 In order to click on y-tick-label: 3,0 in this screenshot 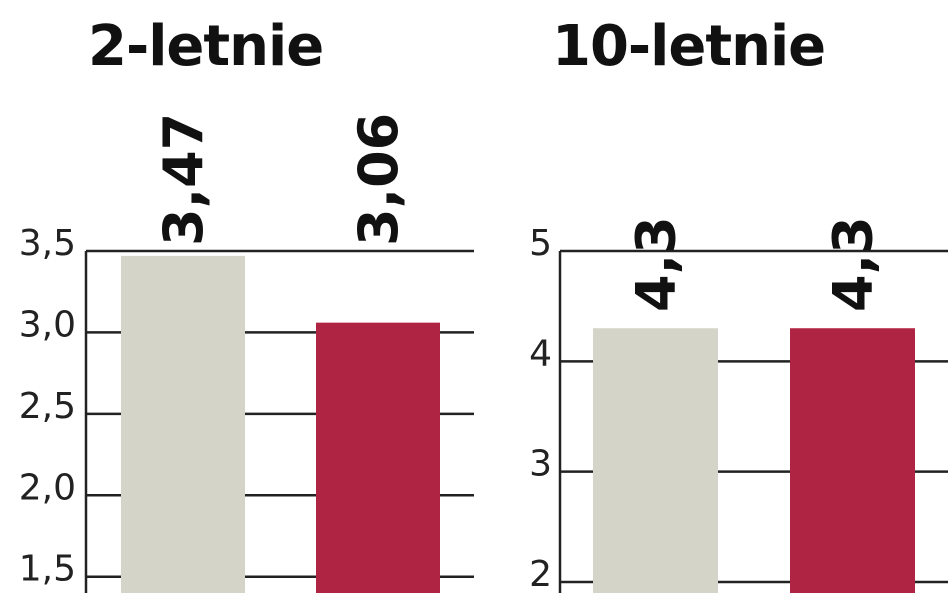, I will do `click(47, 324)`.